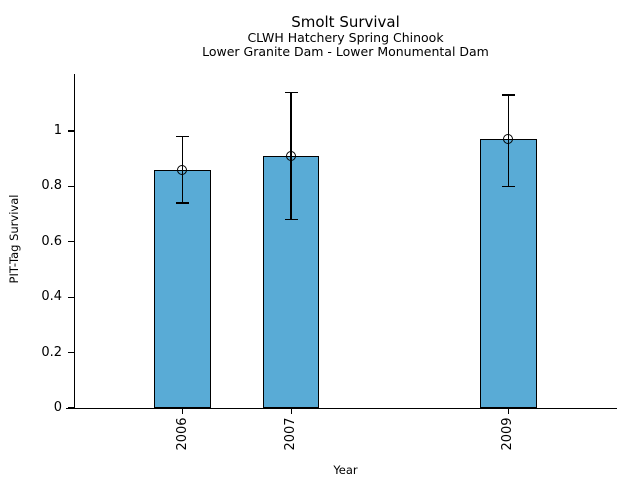 The height and width of the screenshot is (480, 640). What do you see at coordinates (508, 434) in the screenshot?
I see `x-tick-label: 2009` at bounding box center [508, 434].